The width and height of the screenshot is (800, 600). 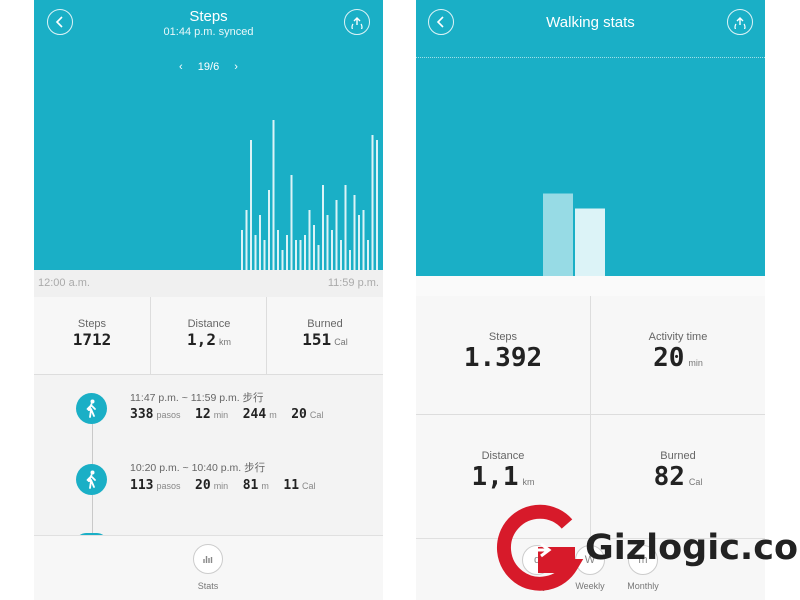 What do you see at coordinates (643, 560) in the screenshot?
I see `tab-monthly: m` at bounding box center [643, 560].